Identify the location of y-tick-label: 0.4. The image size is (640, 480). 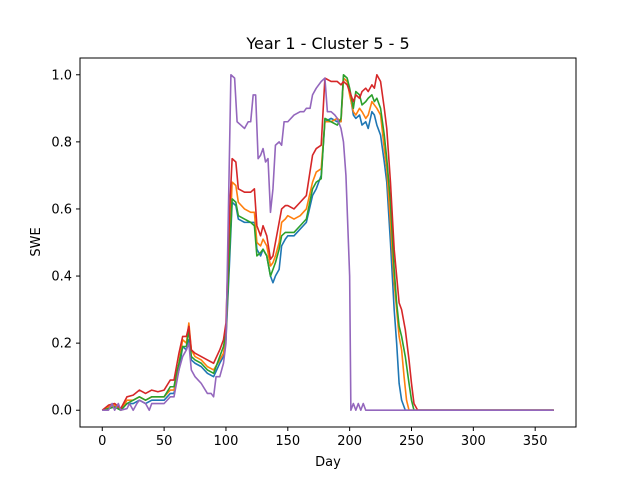
(61, 277).